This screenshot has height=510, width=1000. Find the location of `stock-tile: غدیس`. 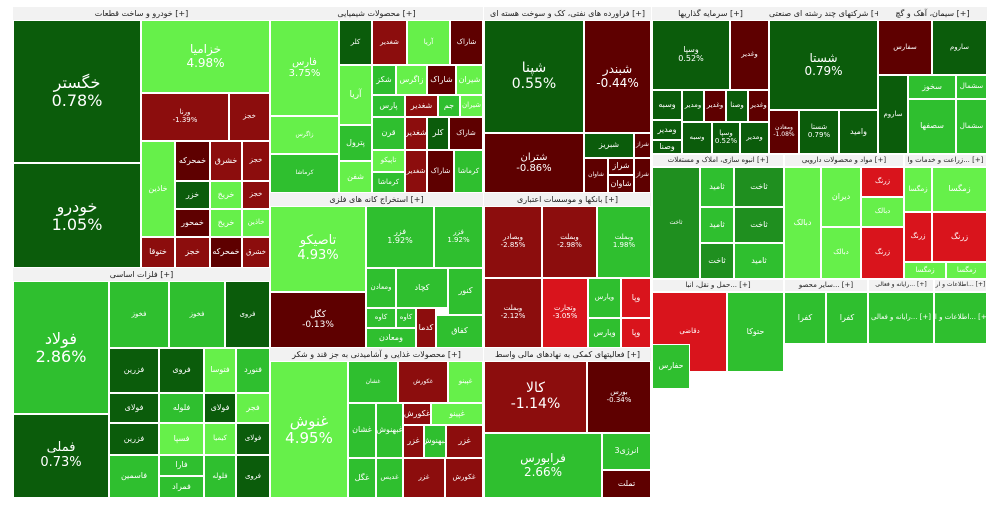

stock-tile: غدیس is located at coordinates (389, 478).